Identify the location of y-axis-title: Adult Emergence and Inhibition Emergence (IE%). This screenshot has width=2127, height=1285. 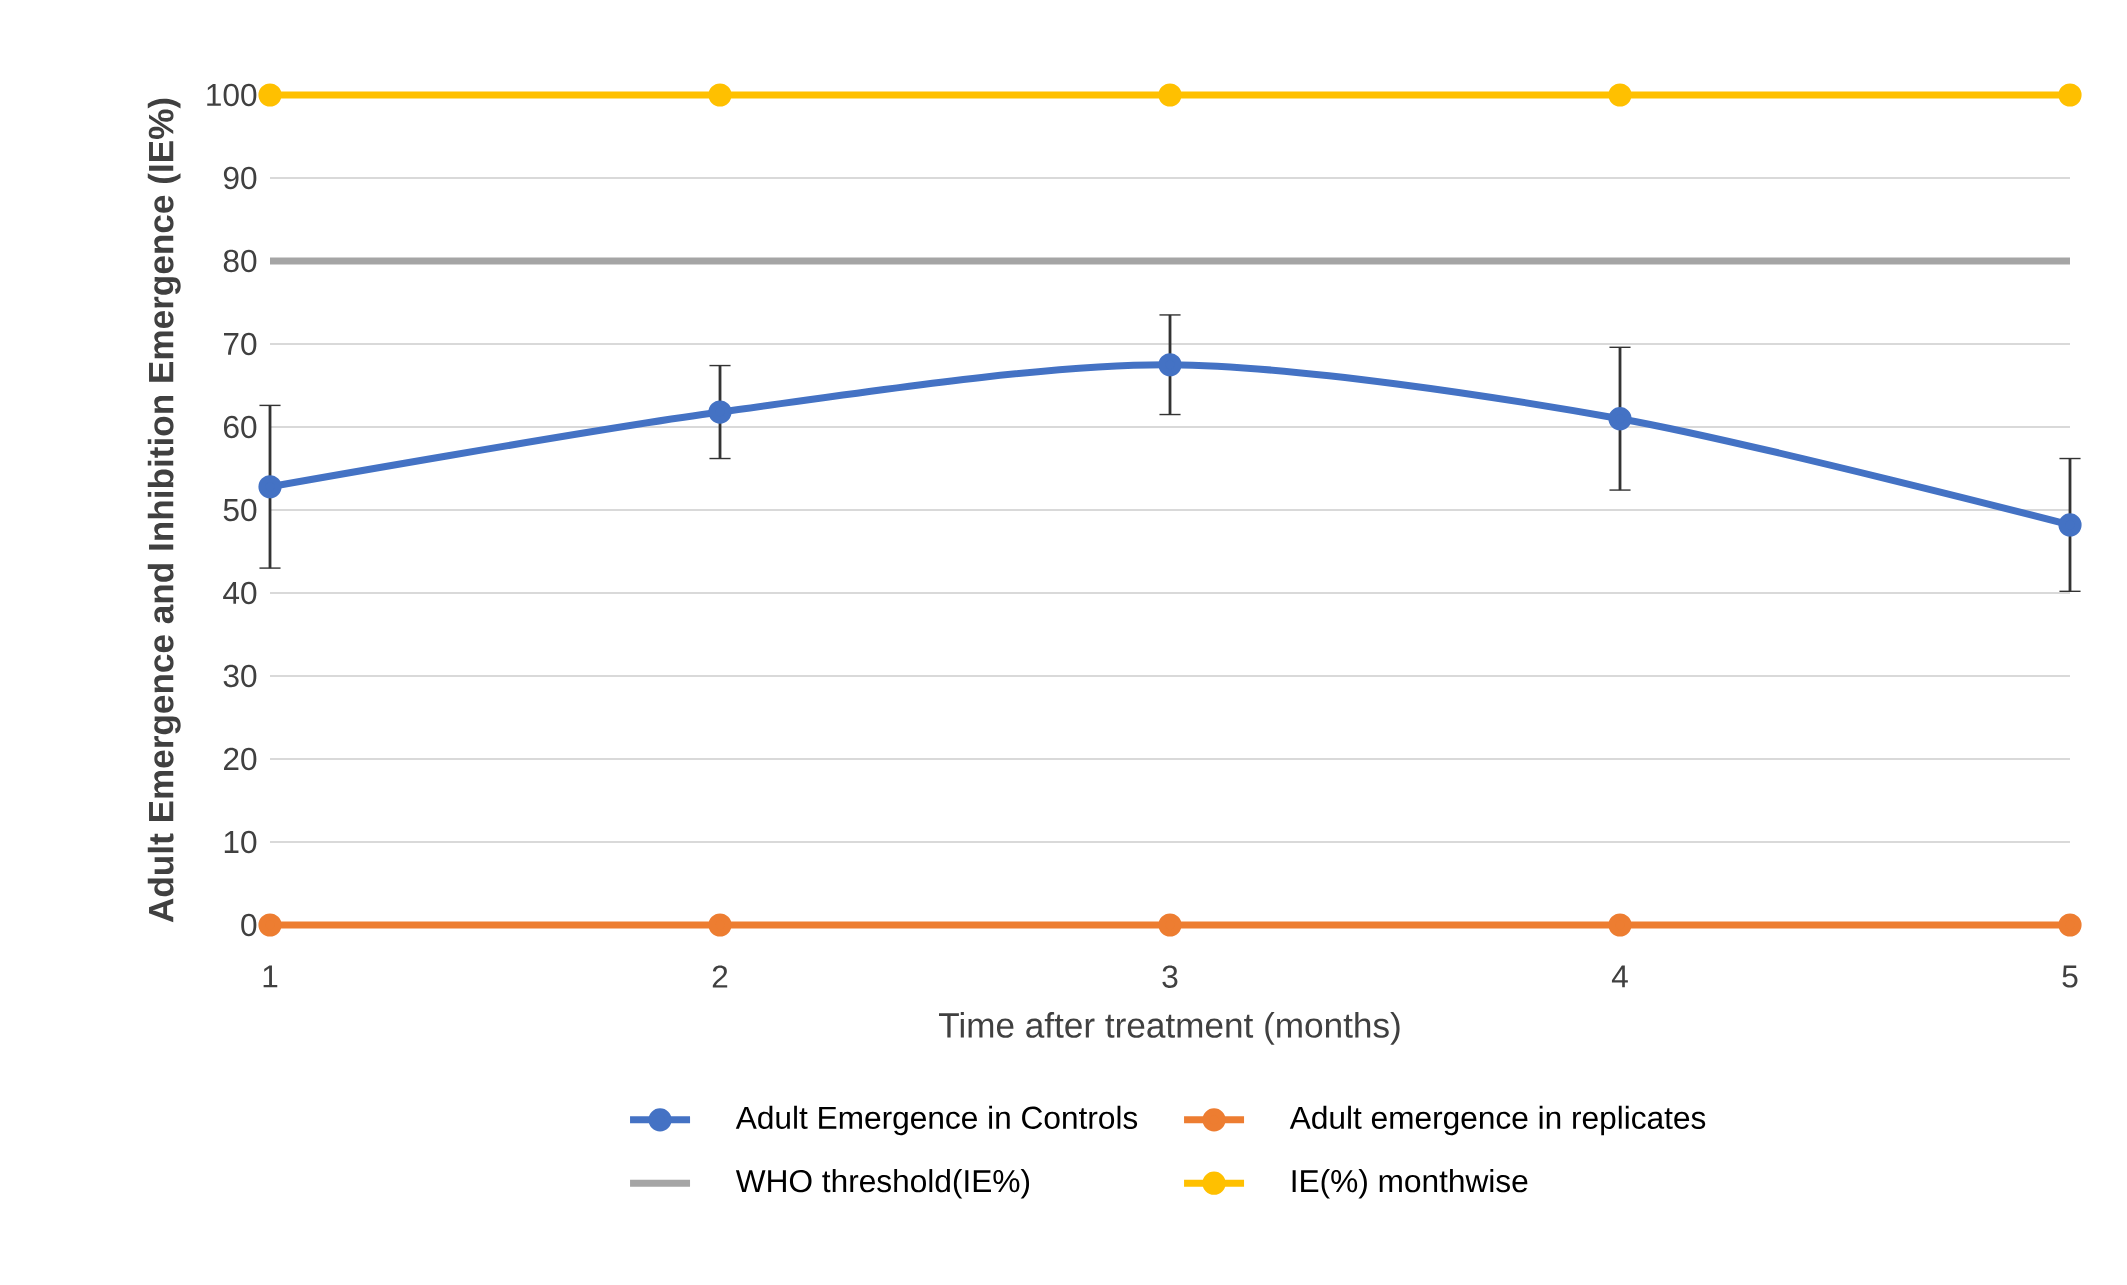
(164, 510).